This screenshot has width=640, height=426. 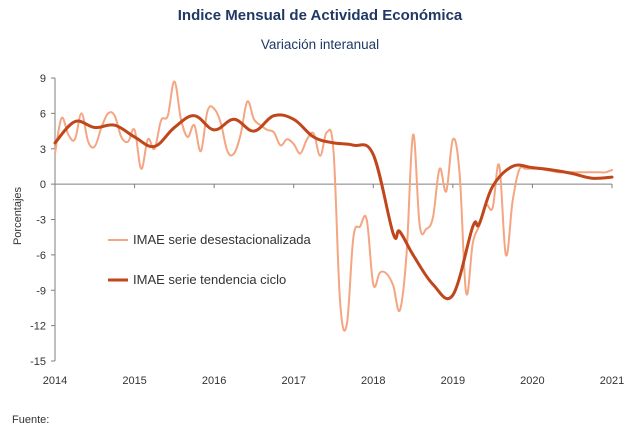 I want to click on y-tick-label: -9, so click(x=41, y=291).